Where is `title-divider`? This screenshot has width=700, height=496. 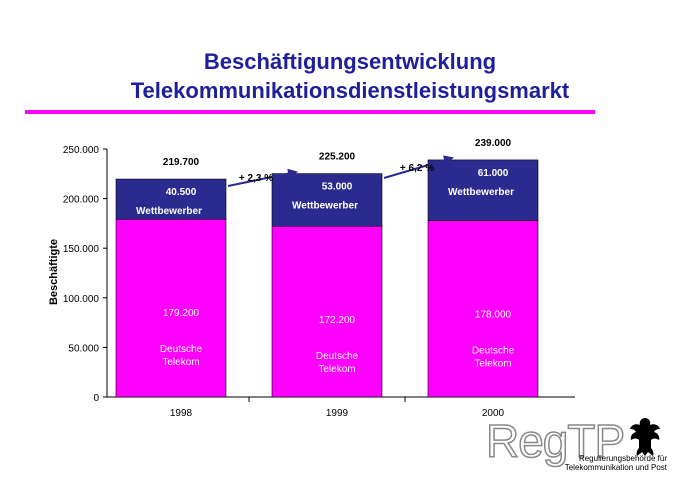 title-divider is located at coordinates (310, 112).